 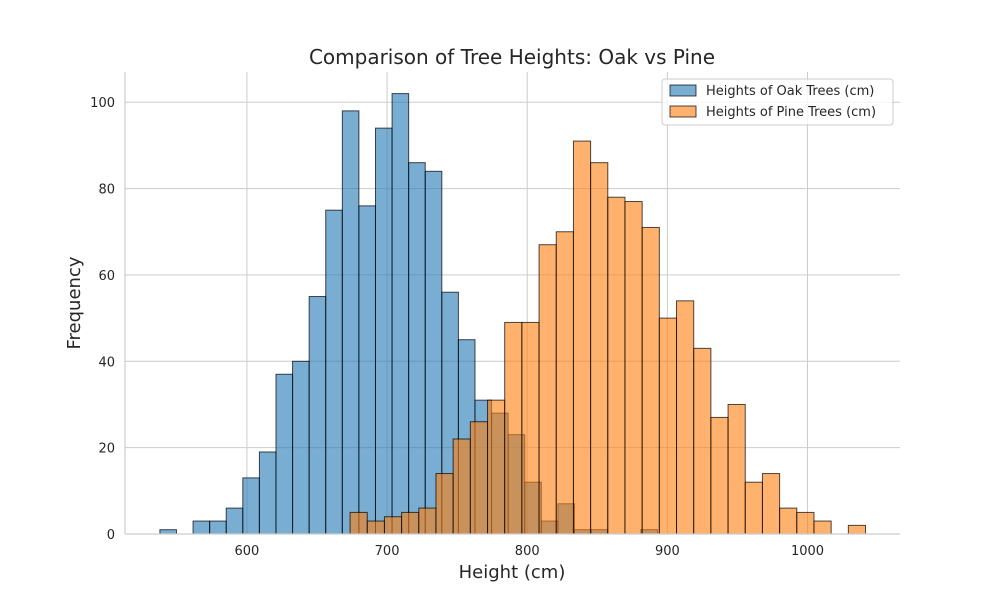 I want to click on y-tick-label: 40, so click(x=106, y=362).